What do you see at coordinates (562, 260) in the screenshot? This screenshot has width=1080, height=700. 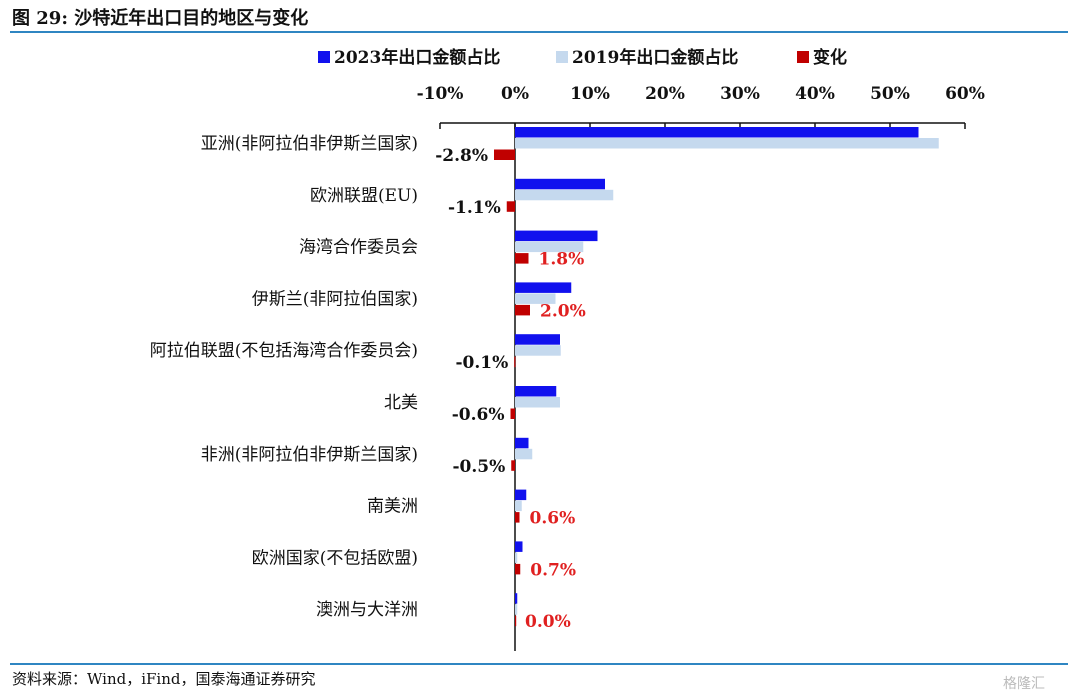 I see `change-data-label: 1.8%` at bounding box center [562, 260].